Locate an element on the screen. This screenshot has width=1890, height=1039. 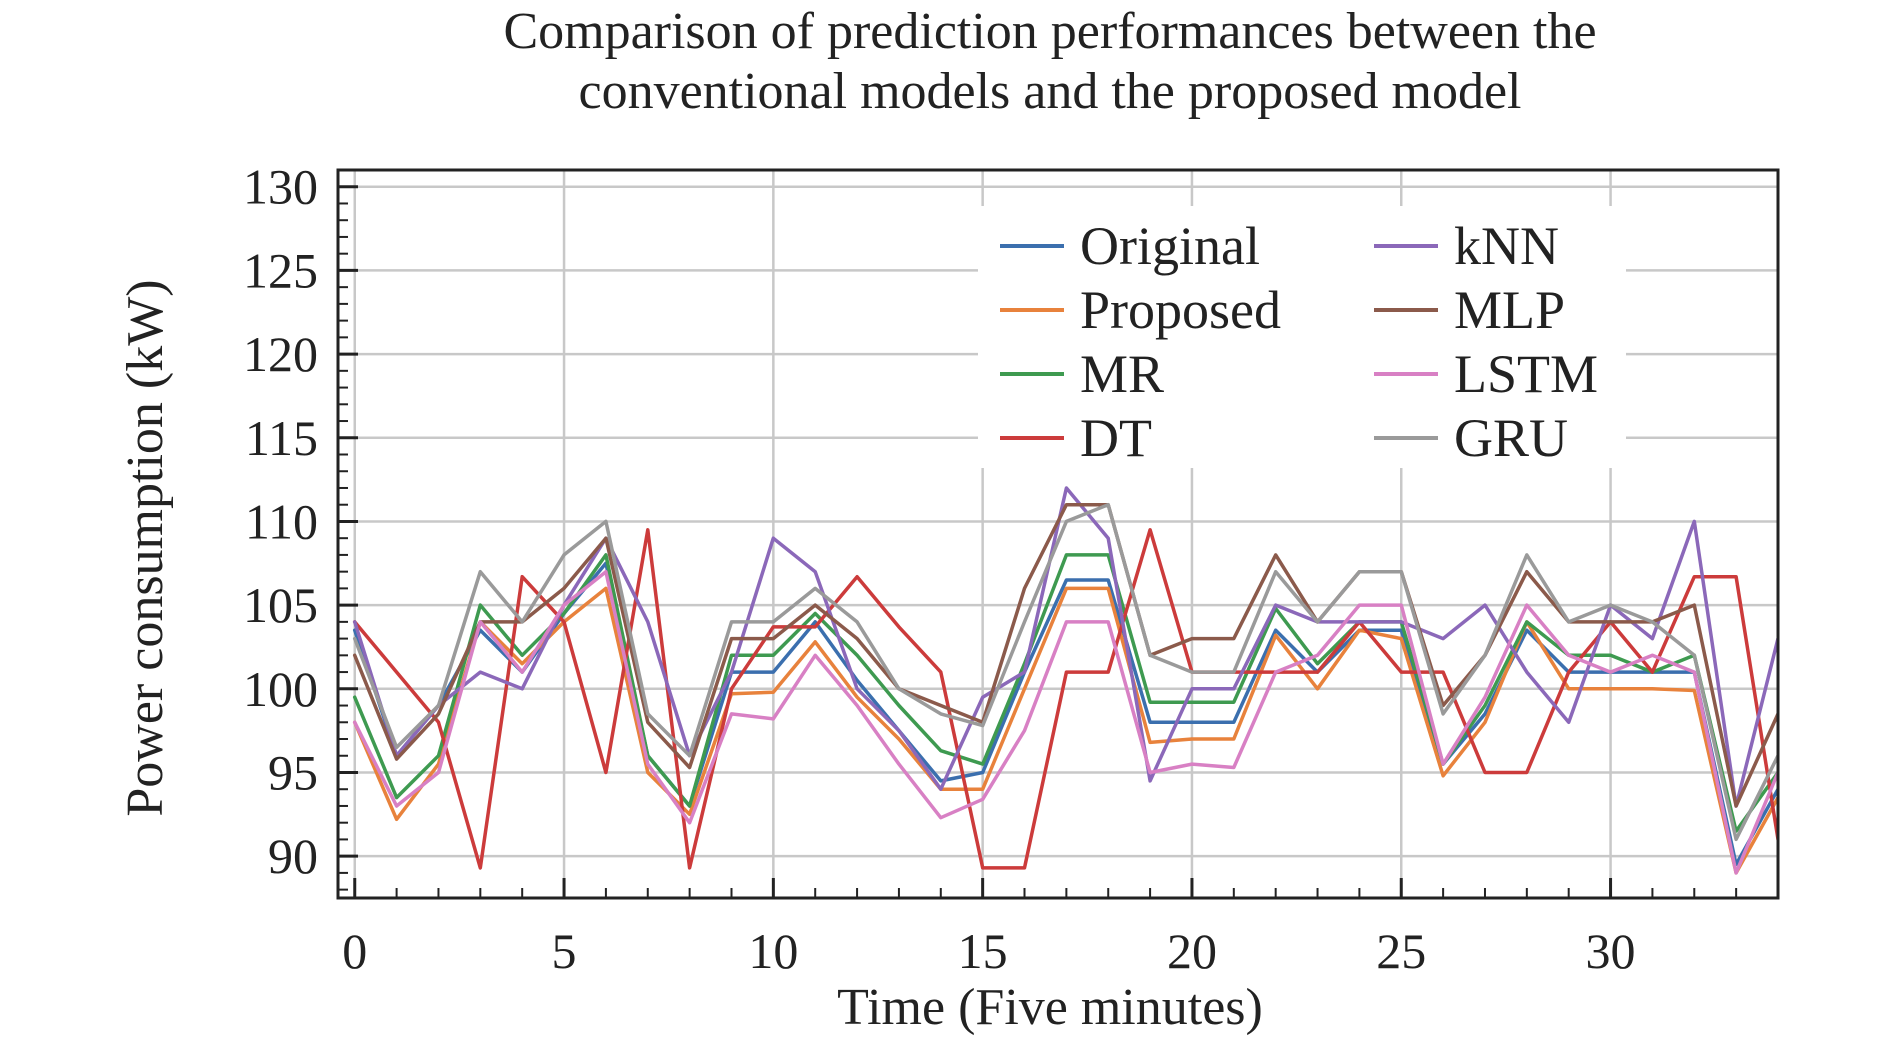
legend-label-mr: MR is located at coordinates (1122, 374).